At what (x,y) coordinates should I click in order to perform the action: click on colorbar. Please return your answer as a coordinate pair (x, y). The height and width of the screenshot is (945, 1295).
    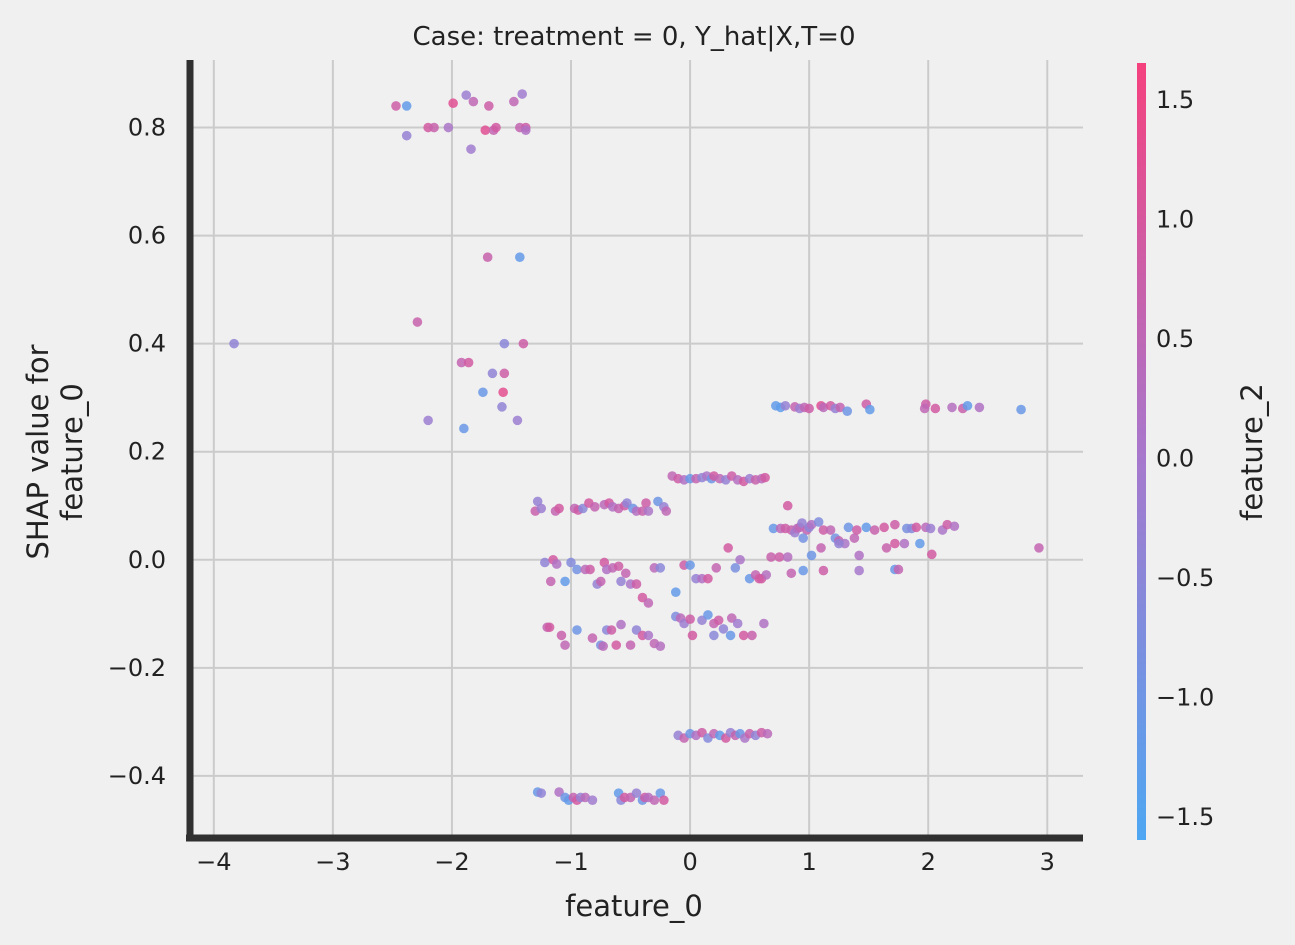
    Looking at the image, I should click on (1141, 451).